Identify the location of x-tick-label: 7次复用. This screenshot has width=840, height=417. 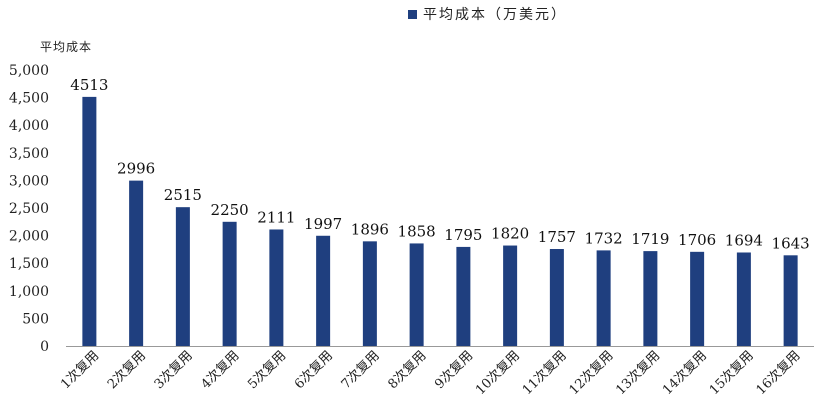
(360, 370).